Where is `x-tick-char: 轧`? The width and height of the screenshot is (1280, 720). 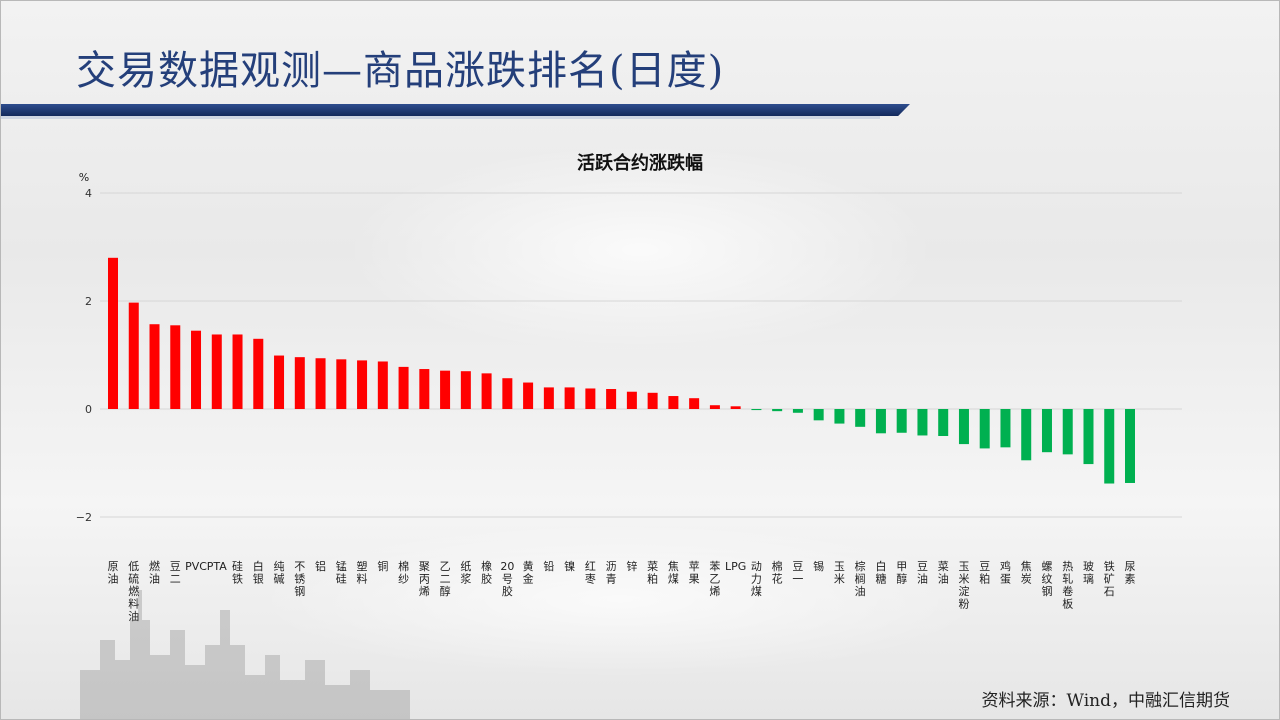
x-tick-char: 轧 is located at coordinates (1067, 579).